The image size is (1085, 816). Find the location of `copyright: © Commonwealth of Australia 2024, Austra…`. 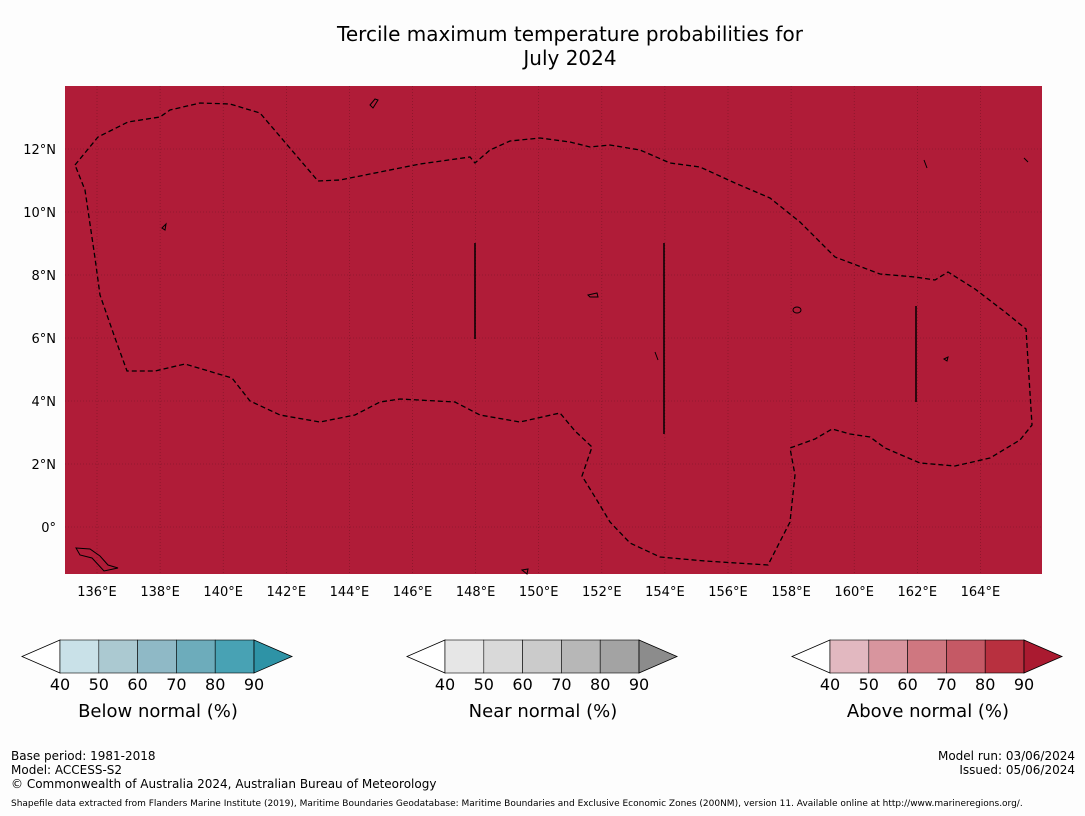

copyright: © Commonwealth of Australia 2024, Austra… is located at coordinates (224, 784).